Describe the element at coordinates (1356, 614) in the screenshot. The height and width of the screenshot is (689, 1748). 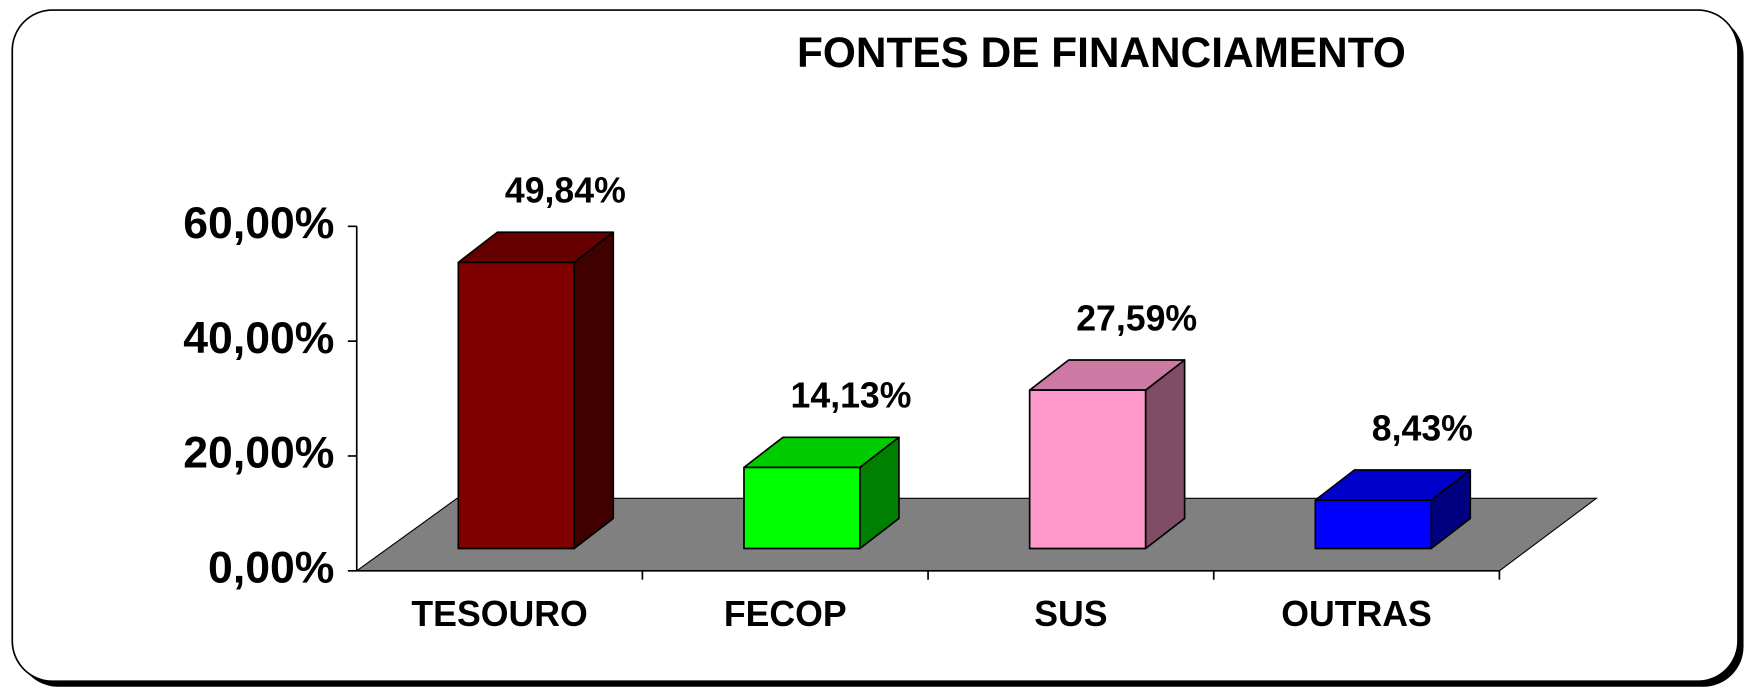
I see `x-tick-label: OUTRAS` at that location.